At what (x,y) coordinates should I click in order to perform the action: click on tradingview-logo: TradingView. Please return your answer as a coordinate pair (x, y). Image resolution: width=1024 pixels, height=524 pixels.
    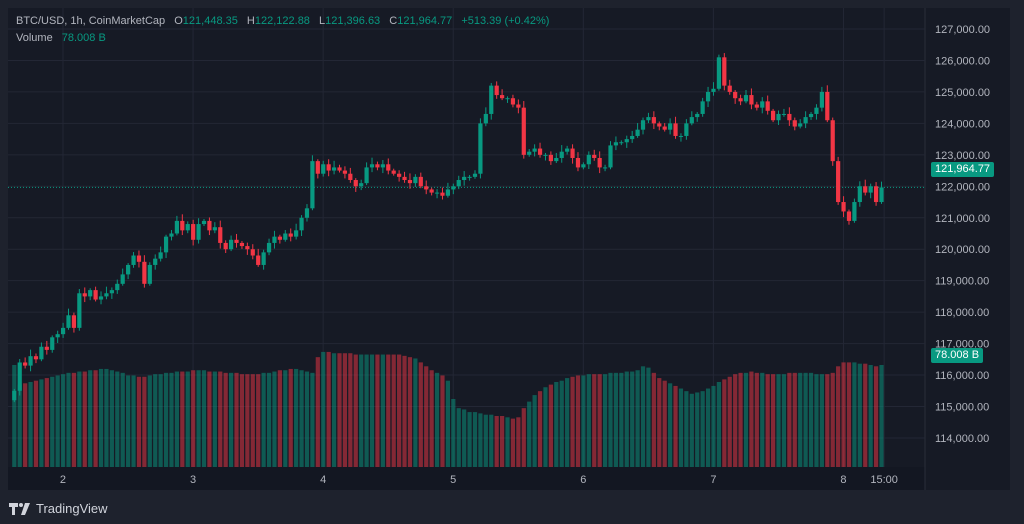
    Looking at the image, I should click on (58, 508).